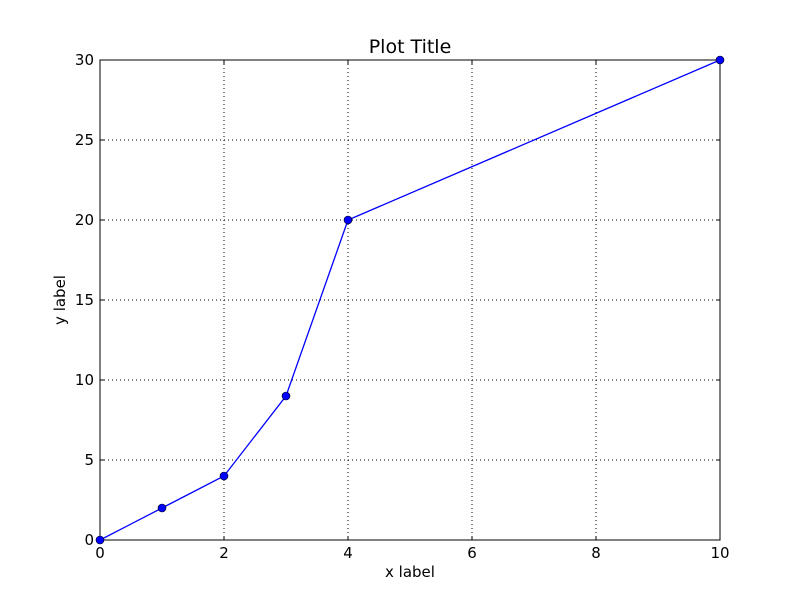  Describe the element at coordinates (60, 300) in the screenshot. I see `y-axis-label: y label` at that location.